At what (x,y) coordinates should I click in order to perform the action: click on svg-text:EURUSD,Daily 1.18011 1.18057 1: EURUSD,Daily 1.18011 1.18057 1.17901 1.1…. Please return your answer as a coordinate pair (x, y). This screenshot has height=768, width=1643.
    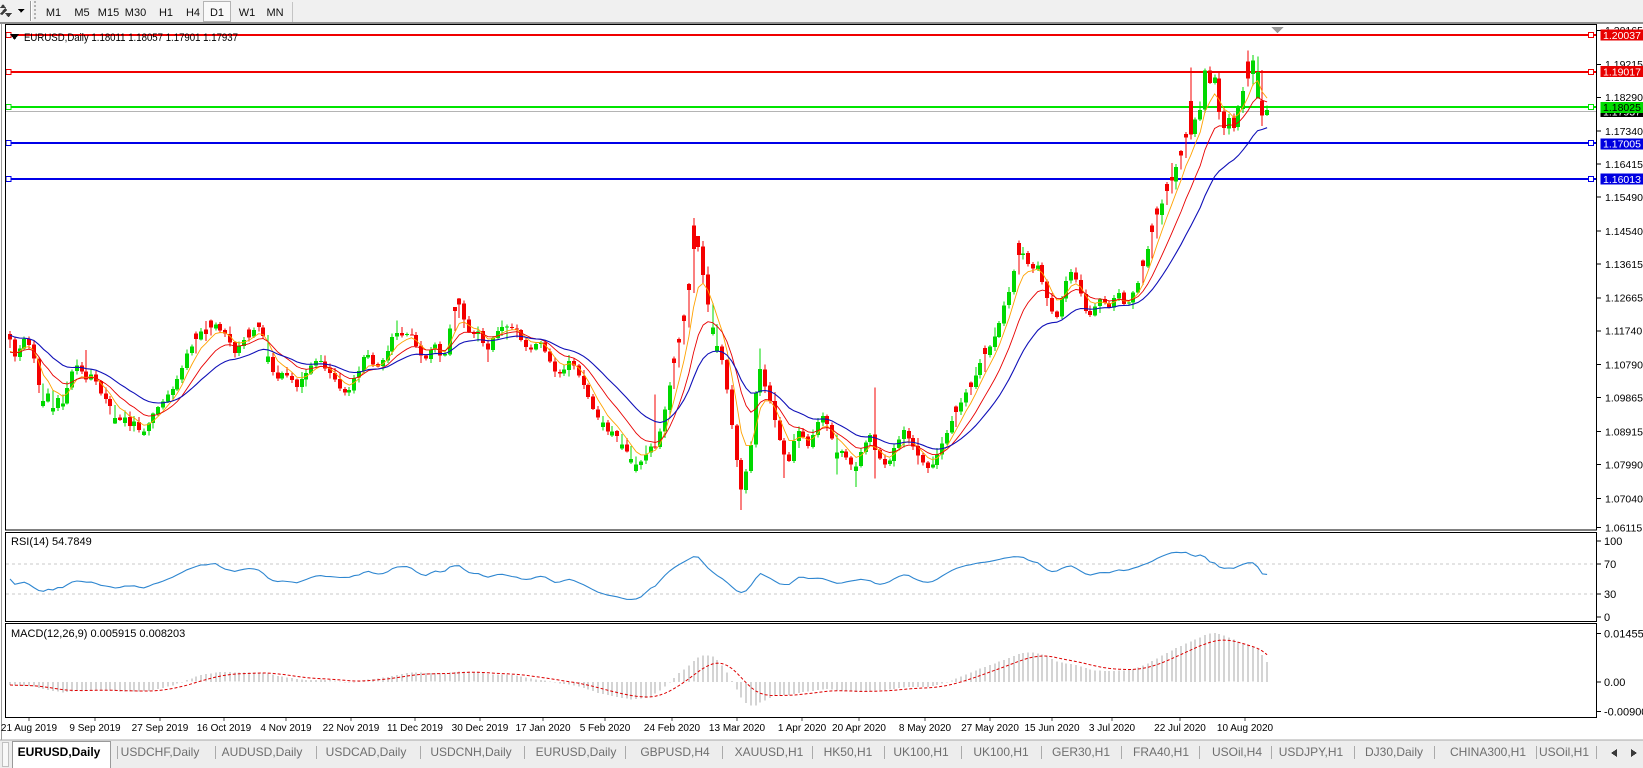
    Looking at the image, I should click on (131, 38).